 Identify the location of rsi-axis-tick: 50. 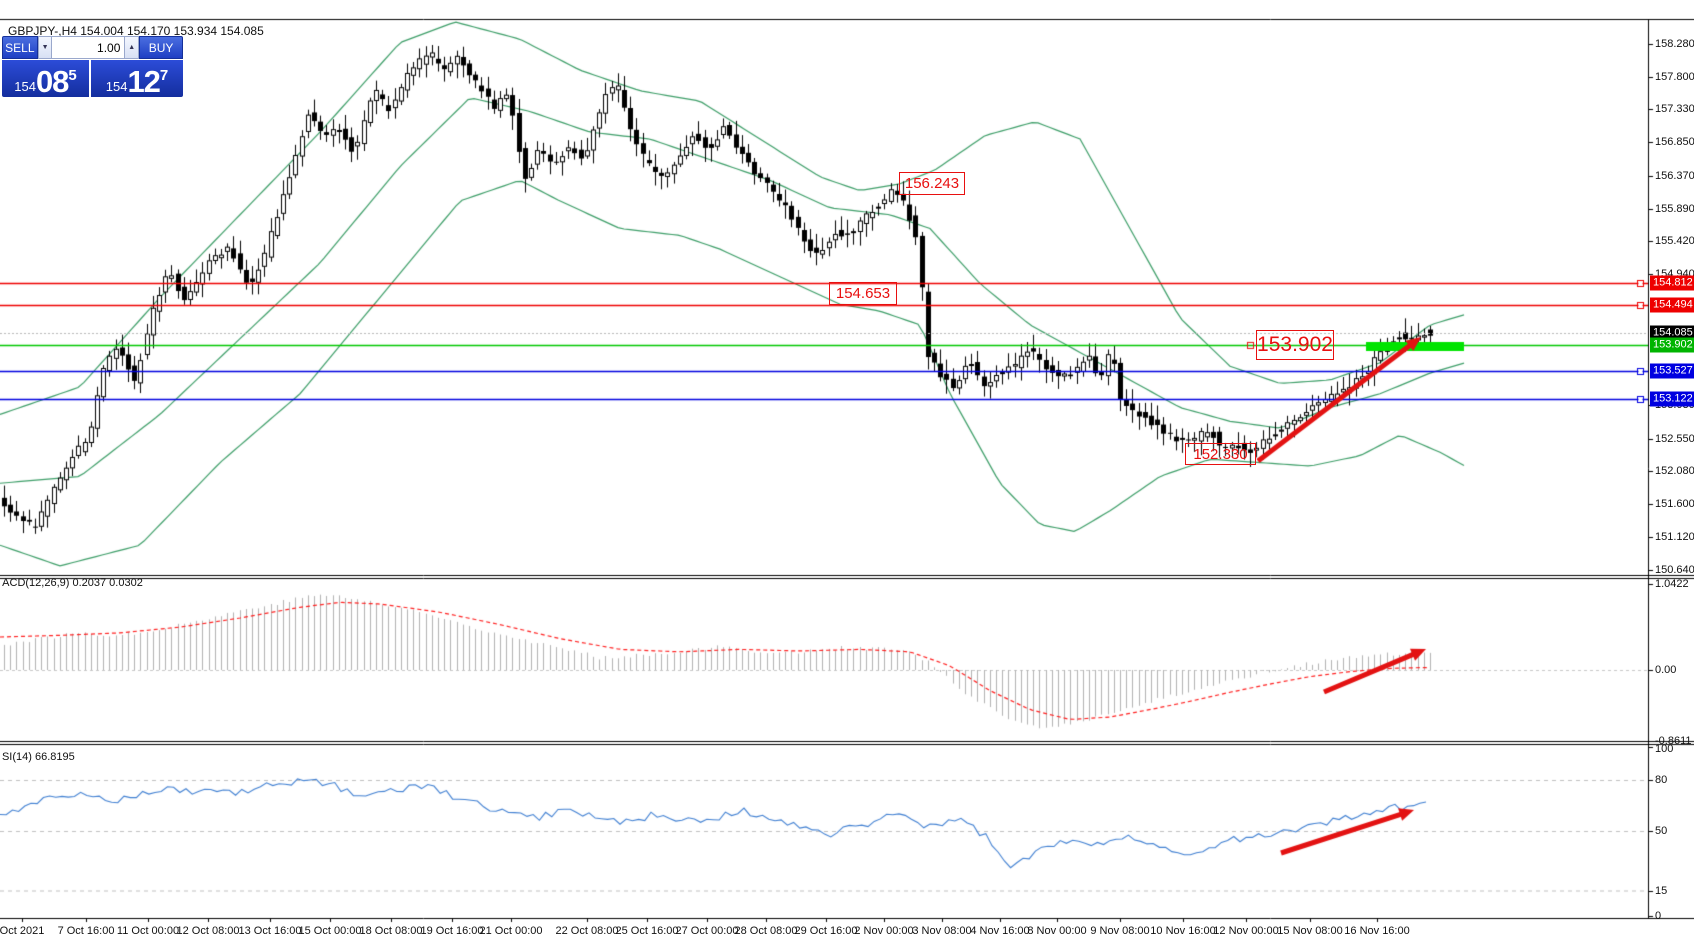
(1661, 831).